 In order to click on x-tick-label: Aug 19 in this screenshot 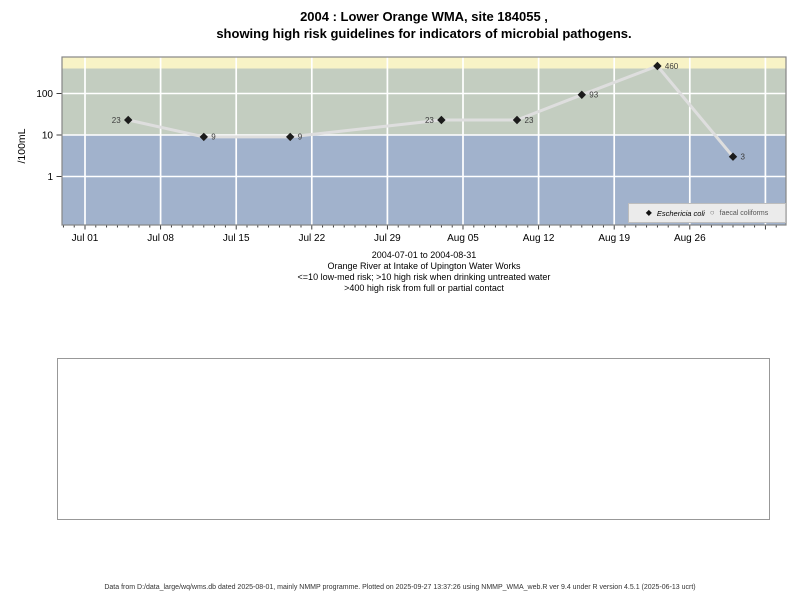, I will do `click(614, 238)`.